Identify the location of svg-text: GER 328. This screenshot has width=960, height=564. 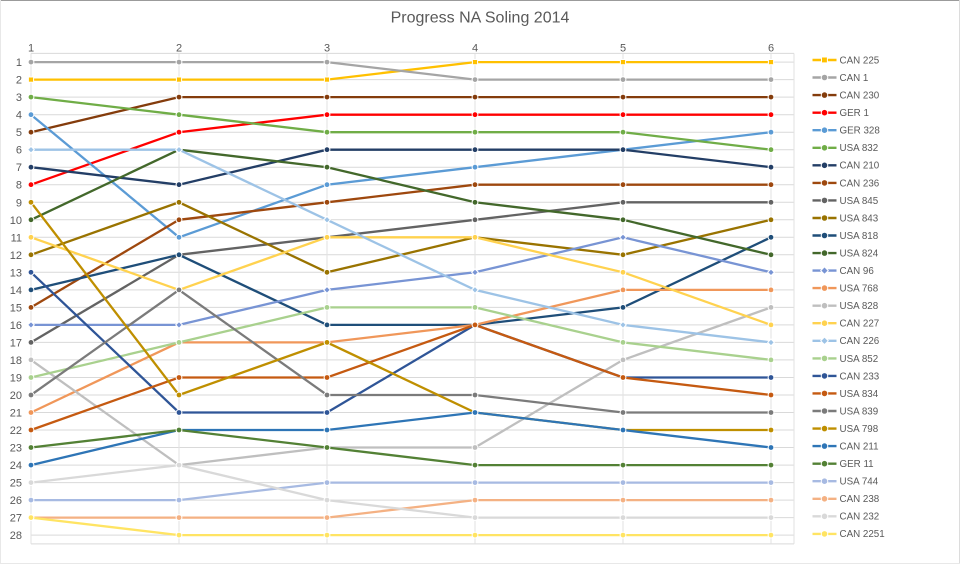
(860, 131).